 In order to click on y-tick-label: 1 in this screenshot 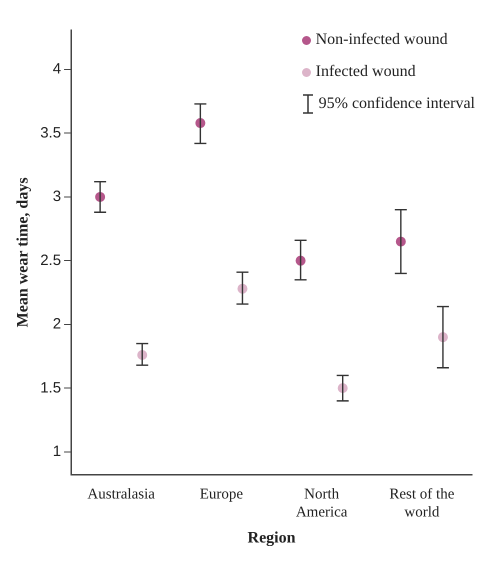, I will do `click(57, 451)`.